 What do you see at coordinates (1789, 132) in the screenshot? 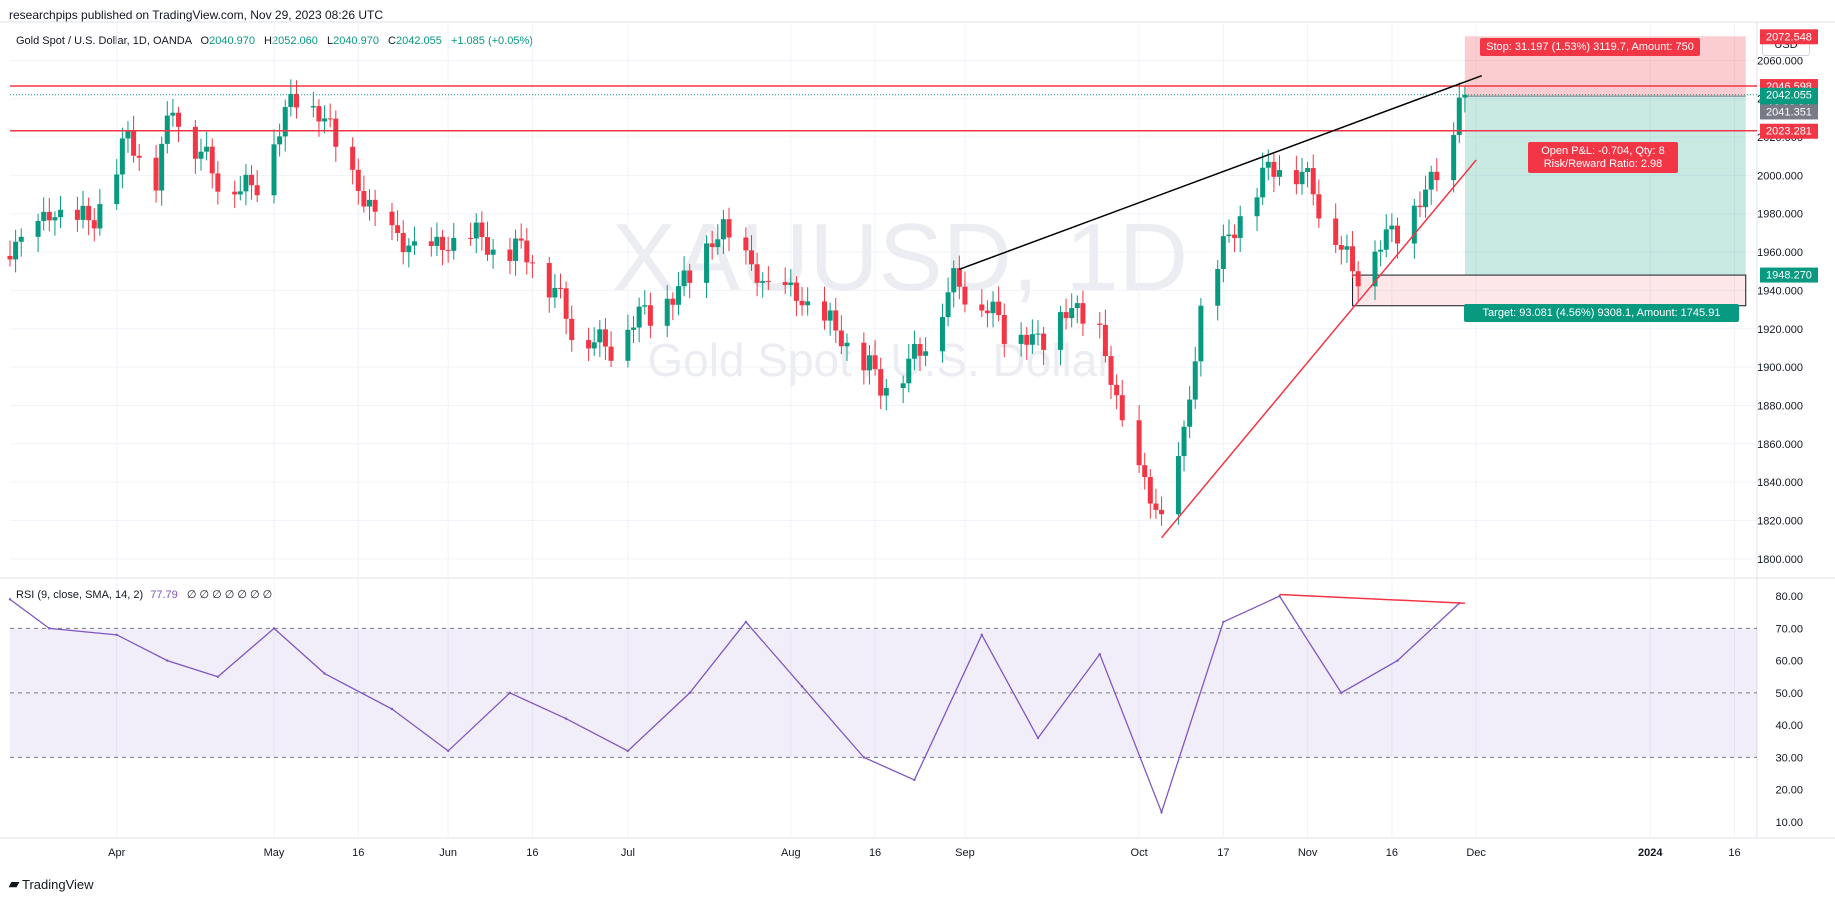
I see `level-price-tag-2: 2023.281` at bounding box center [1789, 132].